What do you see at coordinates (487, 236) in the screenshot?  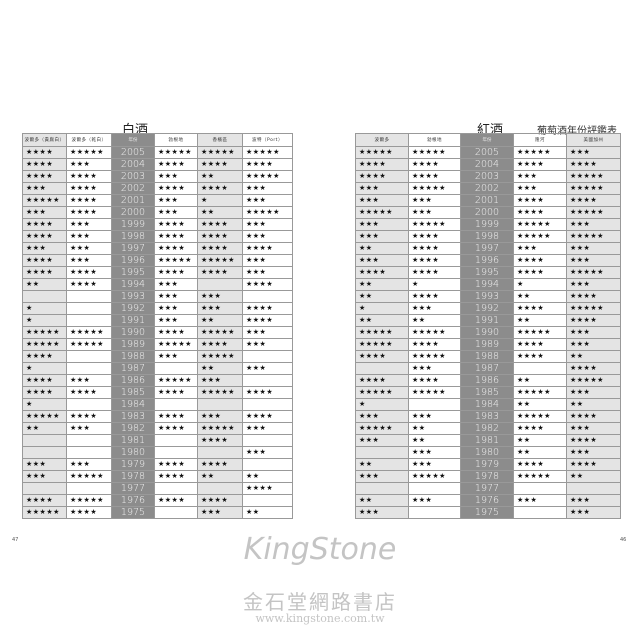 I see `year-cell: 1998` at bounding box center [487, 236].